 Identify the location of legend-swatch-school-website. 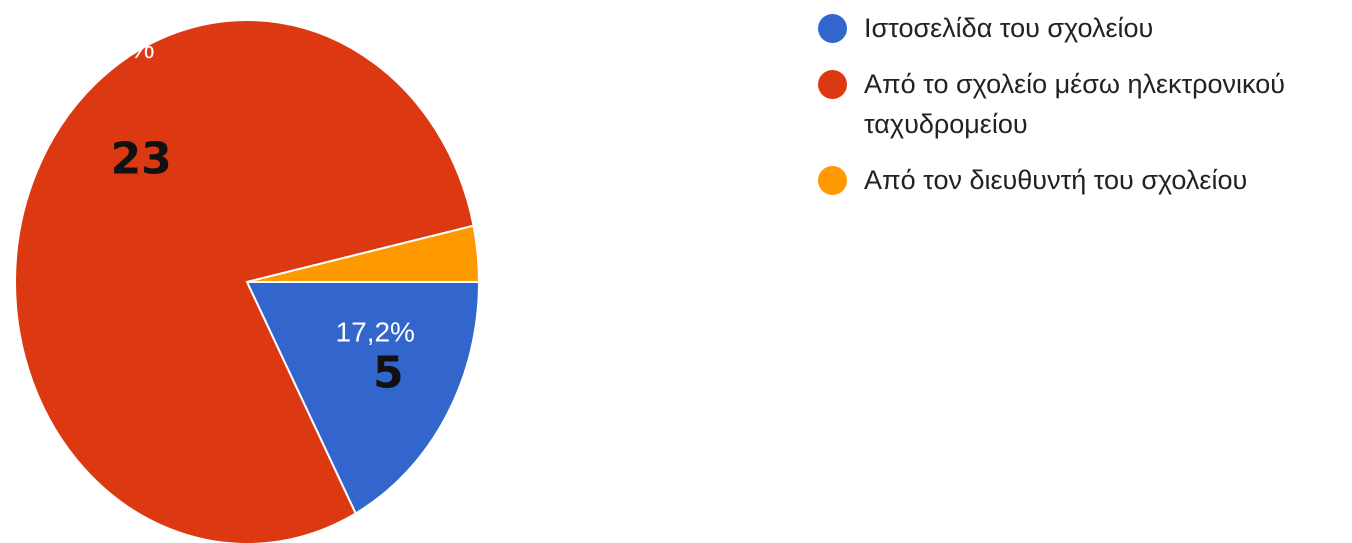
(832, 28).